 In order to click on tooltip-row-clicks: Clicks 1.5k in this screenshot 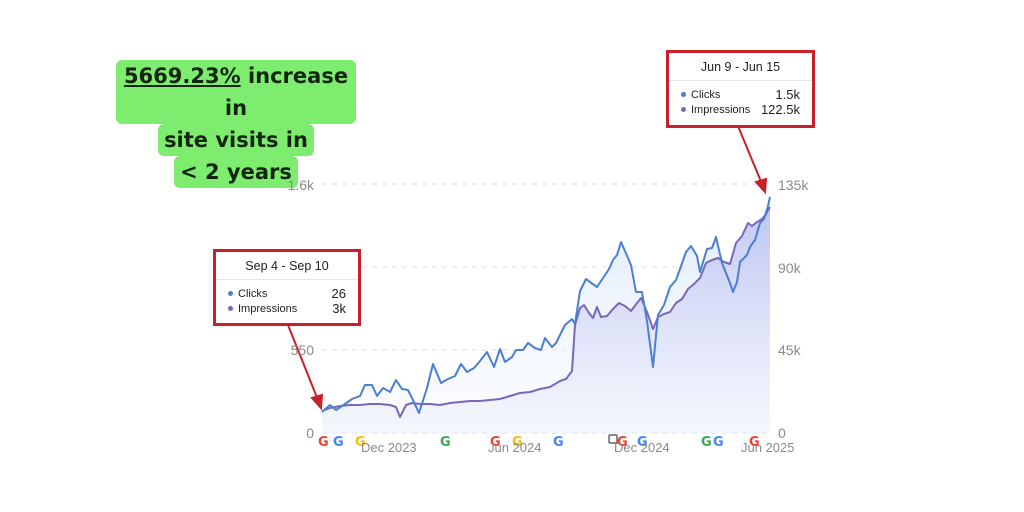, I will do `click(740, 94)`.